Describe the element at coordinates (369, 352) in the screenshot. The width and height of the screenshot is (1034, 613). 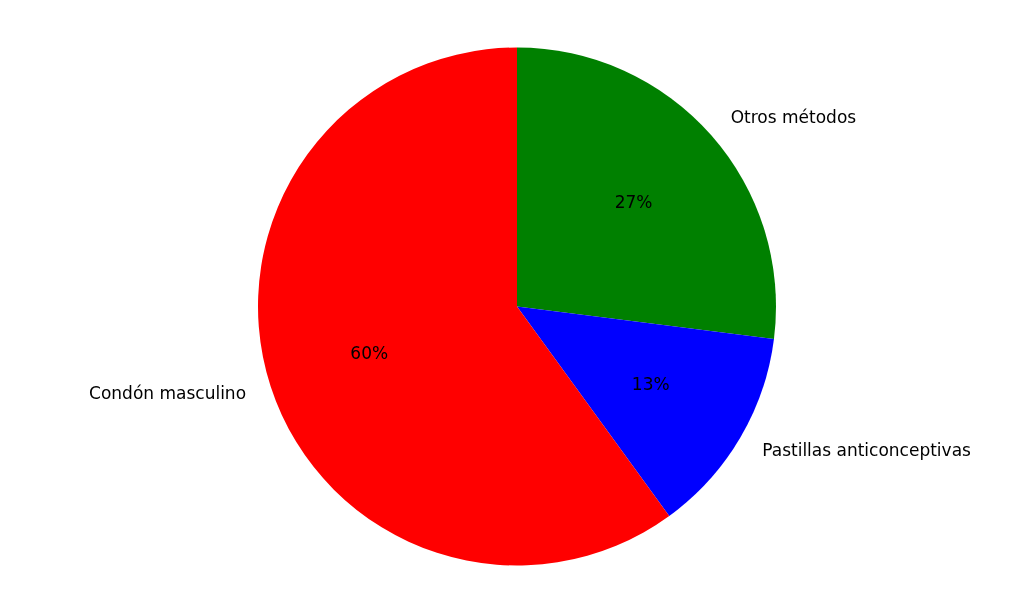
I see `data-label: 60%` at that location.